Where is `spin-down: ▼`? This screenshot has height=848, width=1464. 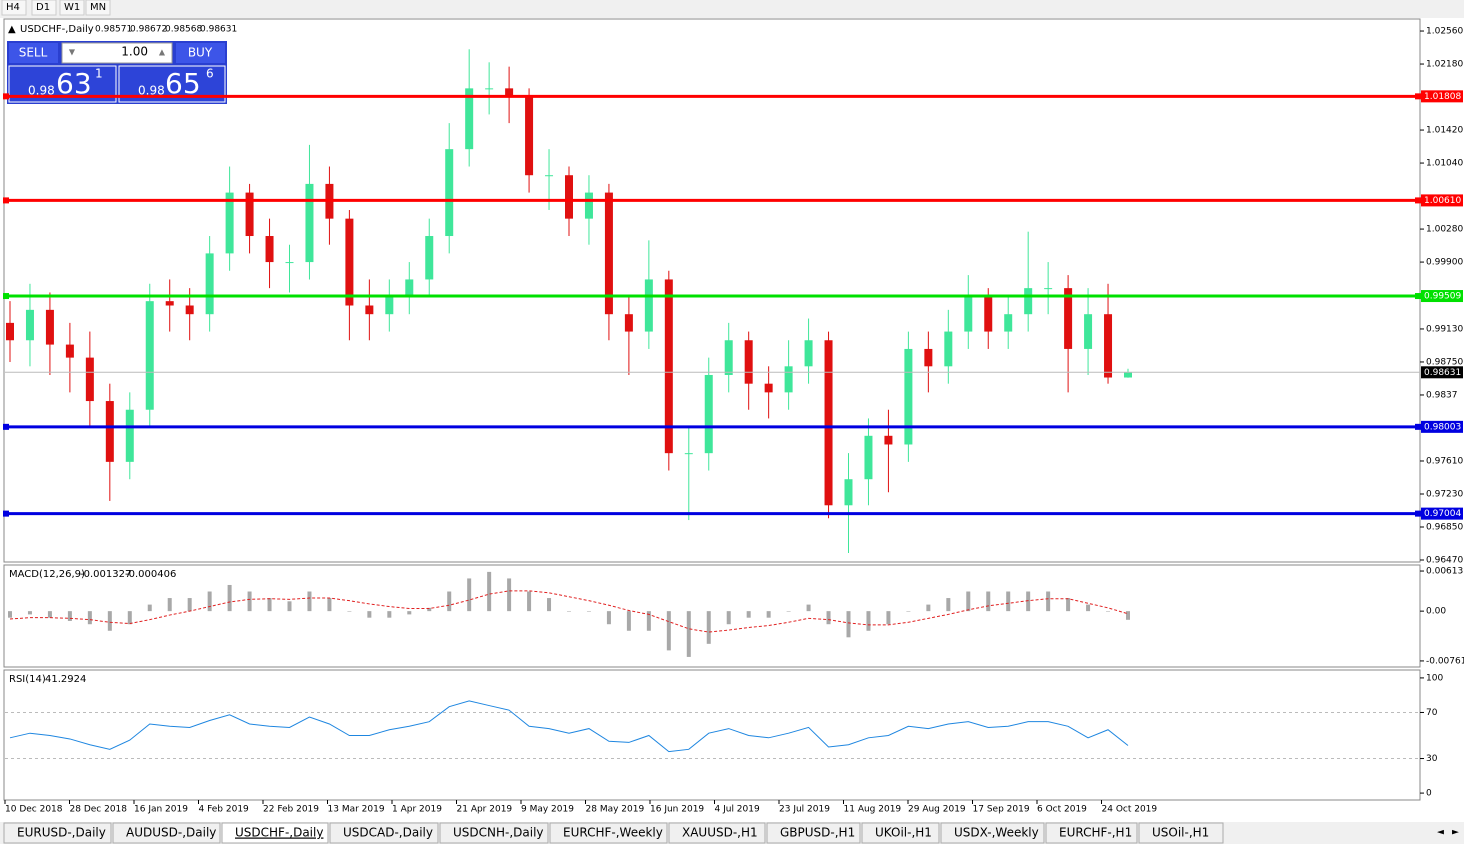 spin-down: ▼ is located at coordinates (72, 52).